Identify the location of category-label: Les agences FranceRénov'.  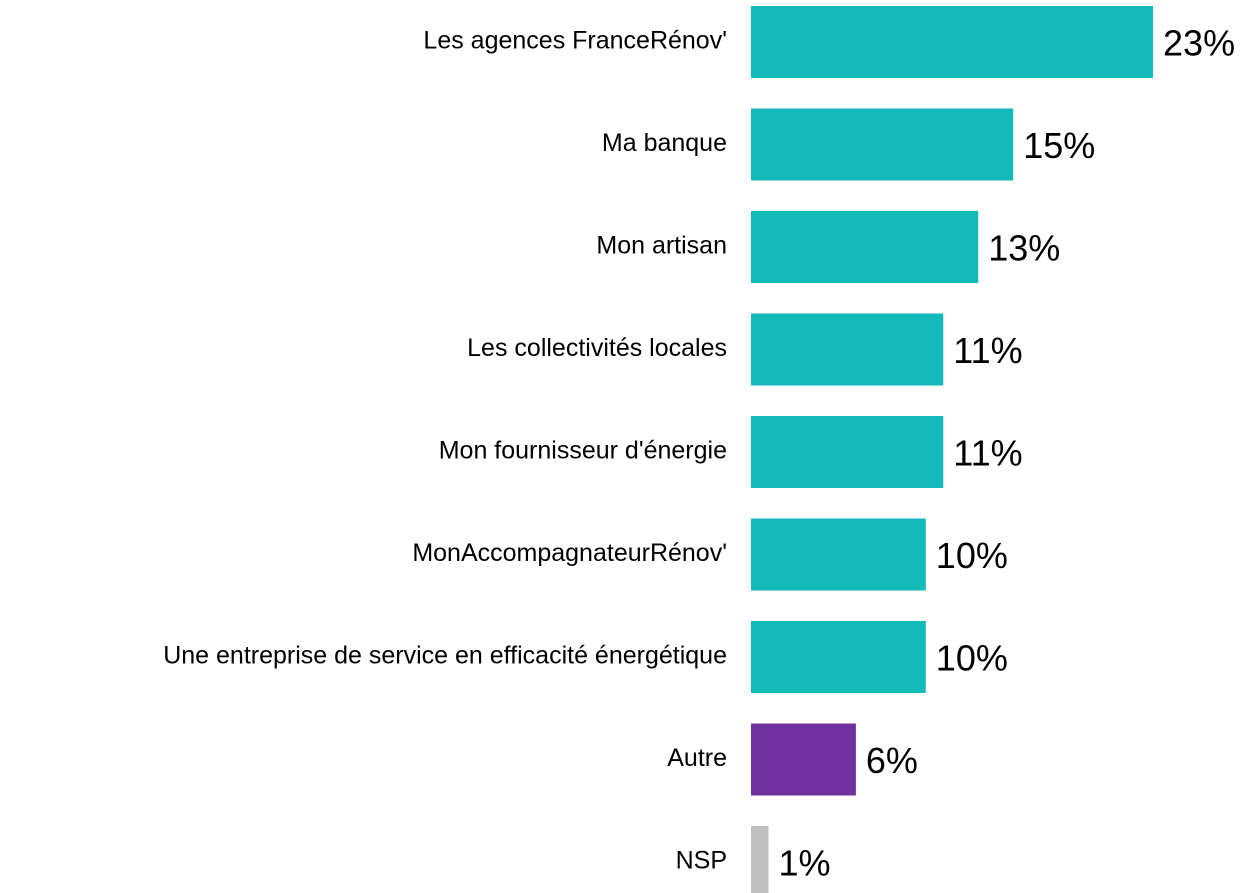
(575, 41).